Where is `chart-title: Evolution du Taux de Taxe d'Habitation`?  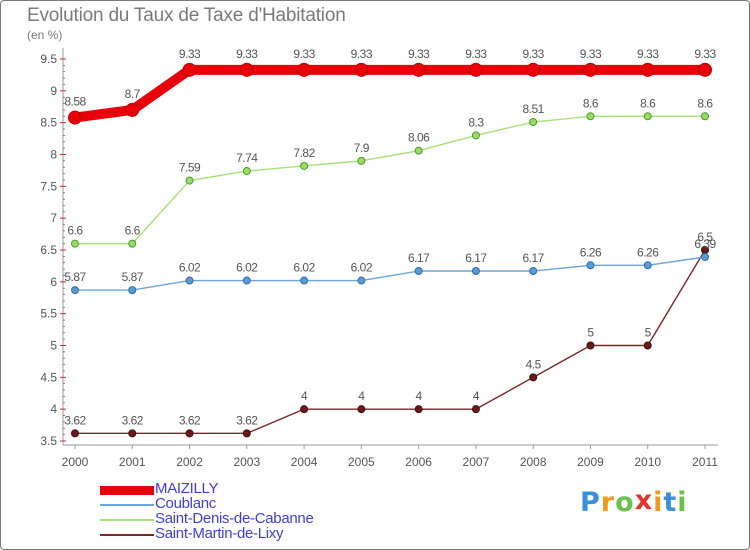 chart-title: Evolution du Taux de Taxe d'Habitation is located at coordinates (186, 15).